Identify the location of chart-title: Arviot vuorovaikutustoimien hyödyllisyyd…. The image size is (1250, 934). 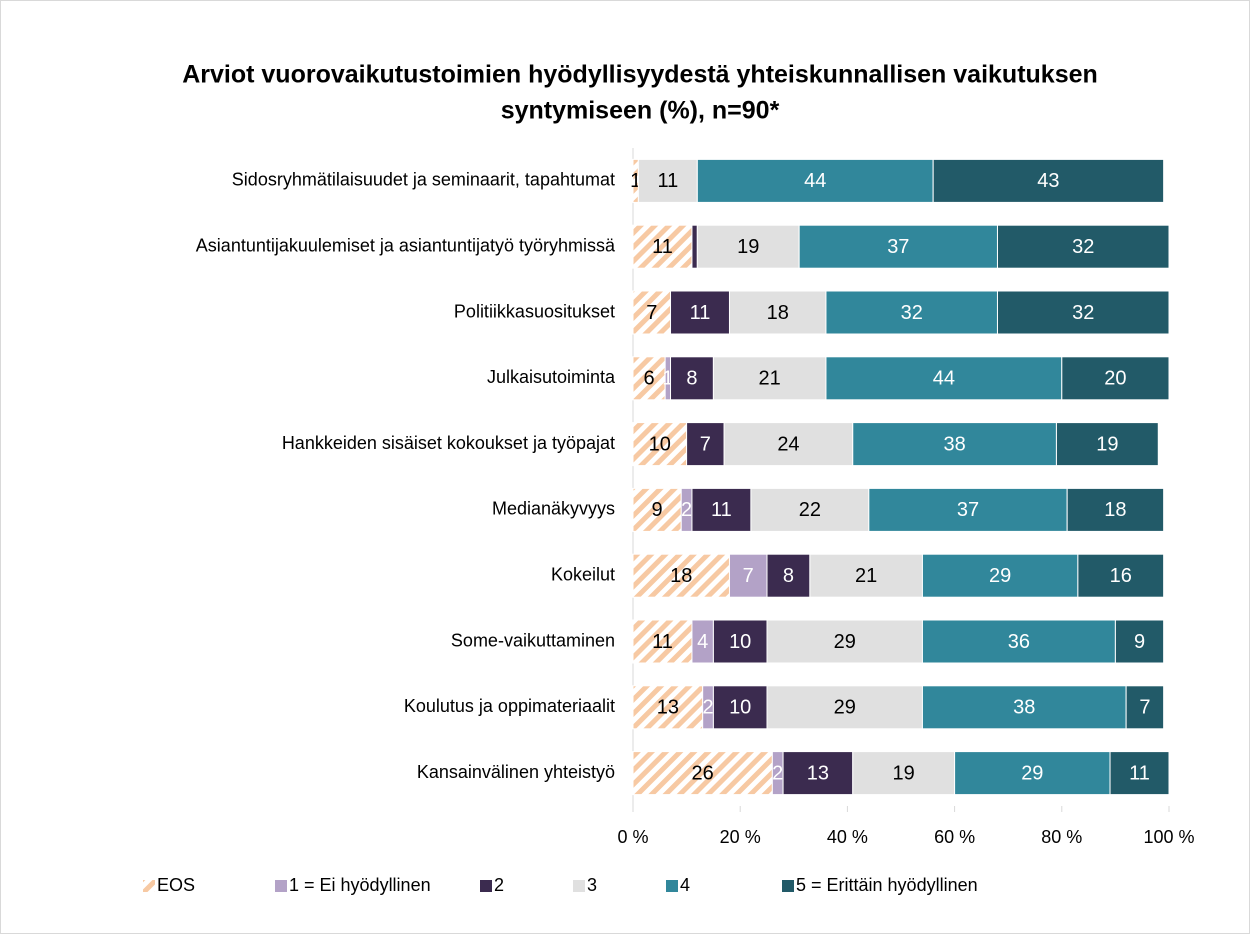
(640, 75).